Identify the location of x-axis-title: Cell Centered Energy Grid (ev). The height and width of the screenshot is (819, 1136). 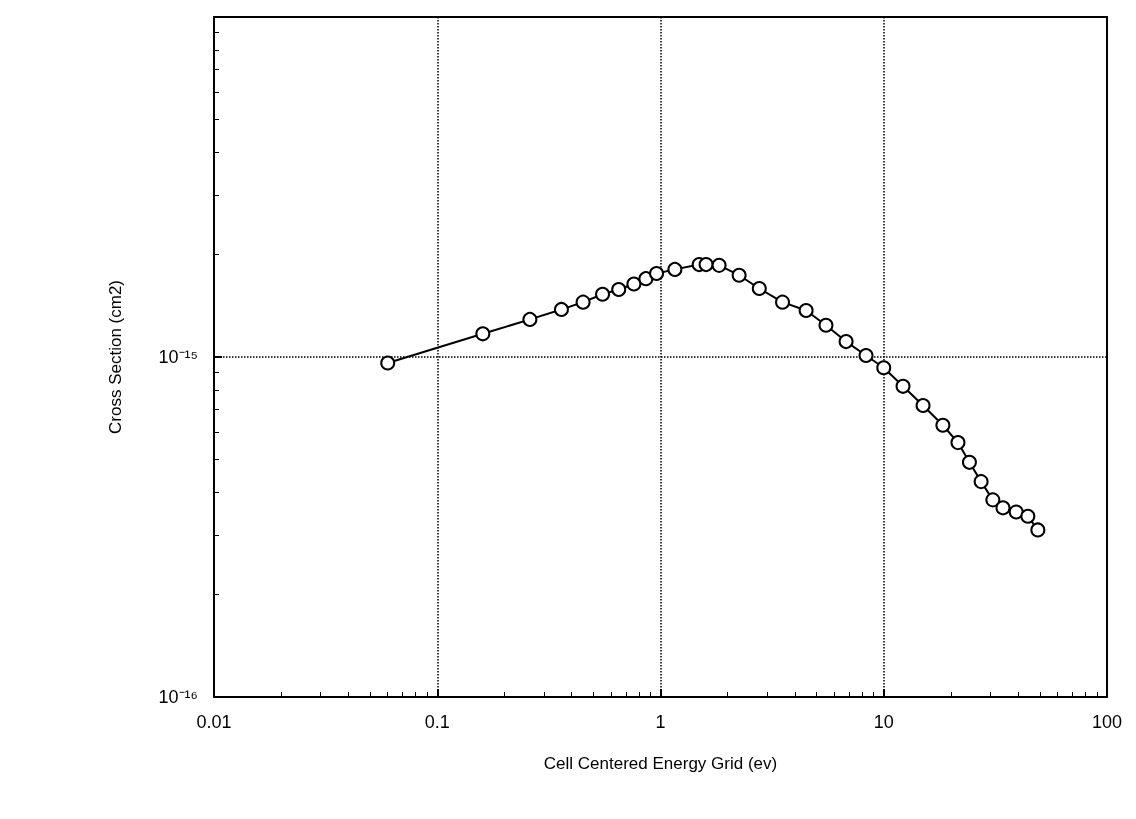
(660, 763).